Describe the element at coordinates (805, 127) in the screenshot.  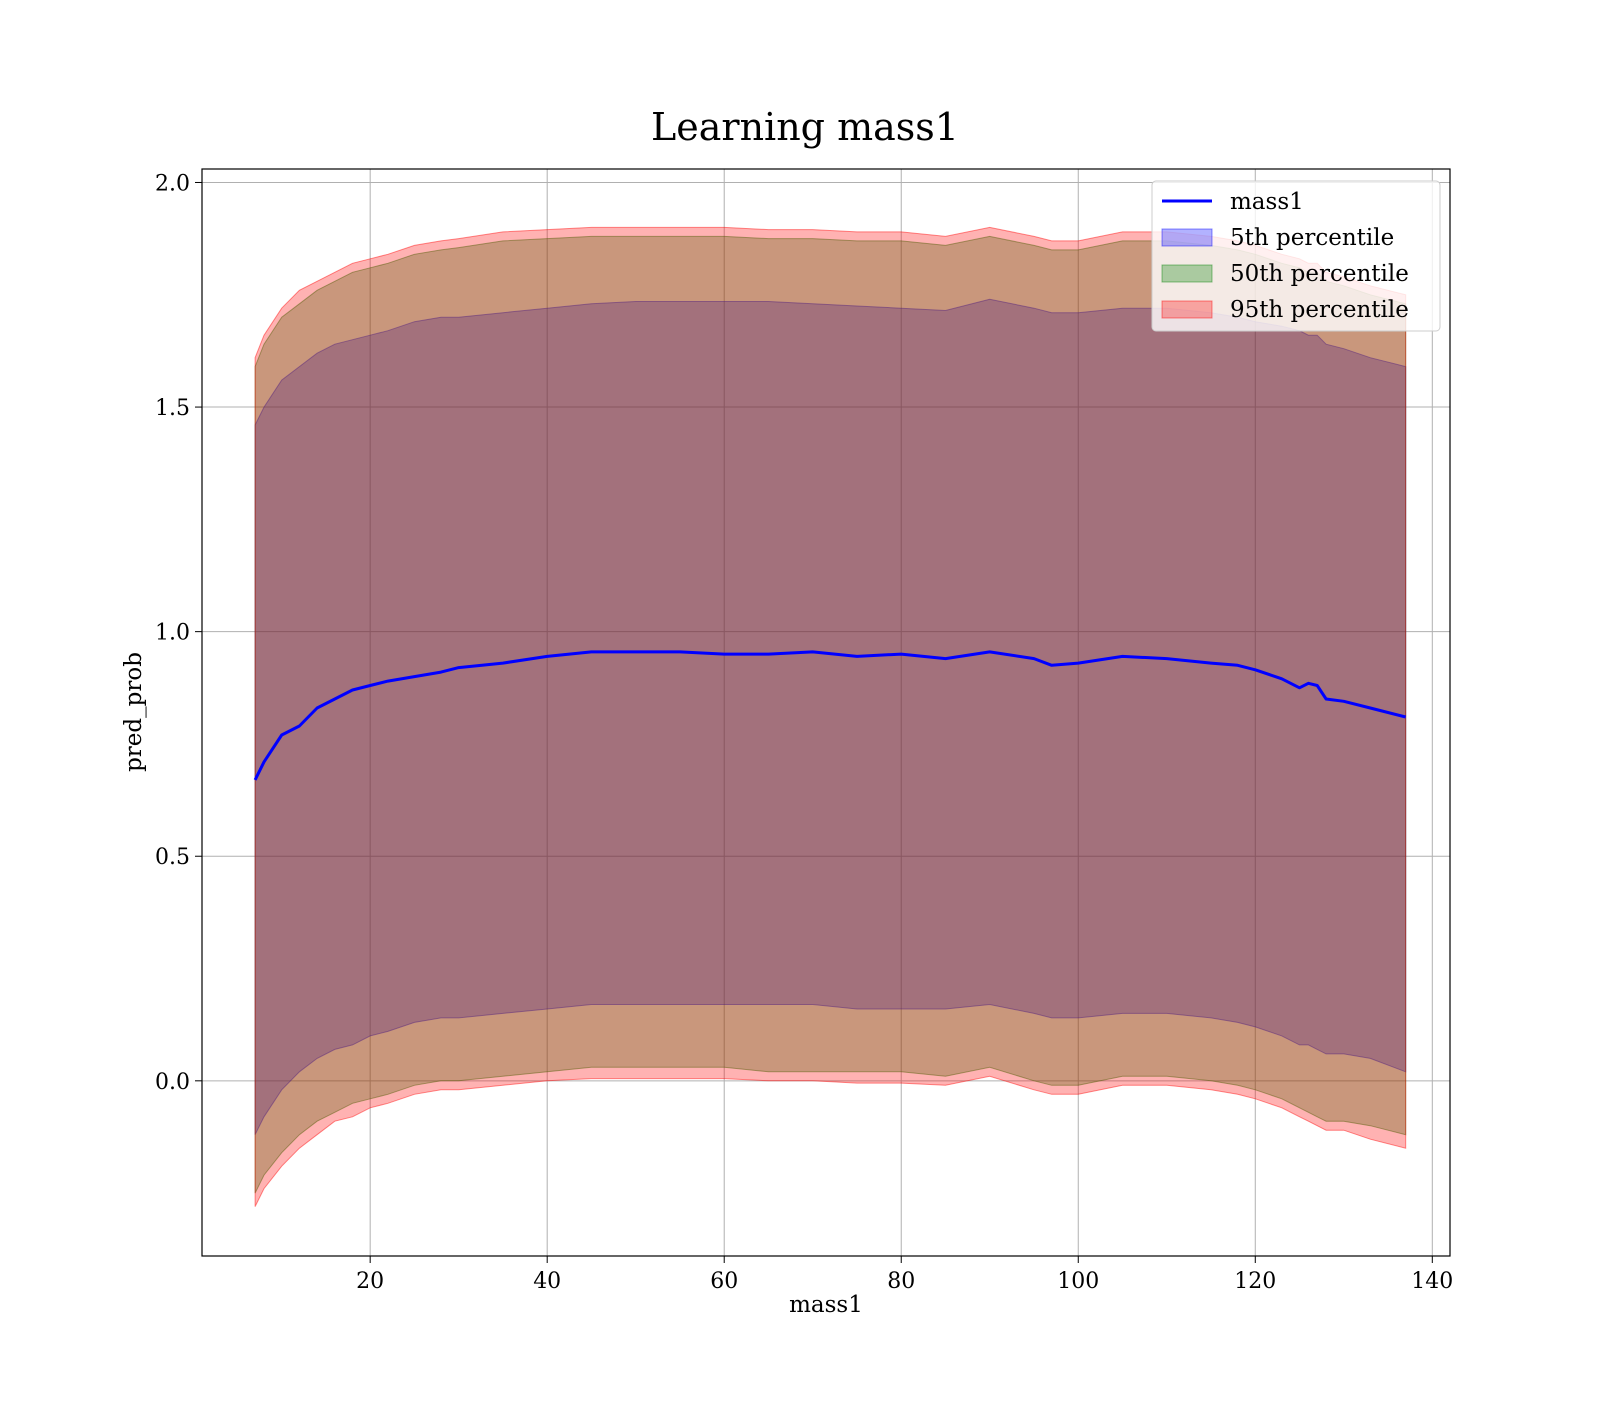
I see `chart-title: Learning mass1` at that location.